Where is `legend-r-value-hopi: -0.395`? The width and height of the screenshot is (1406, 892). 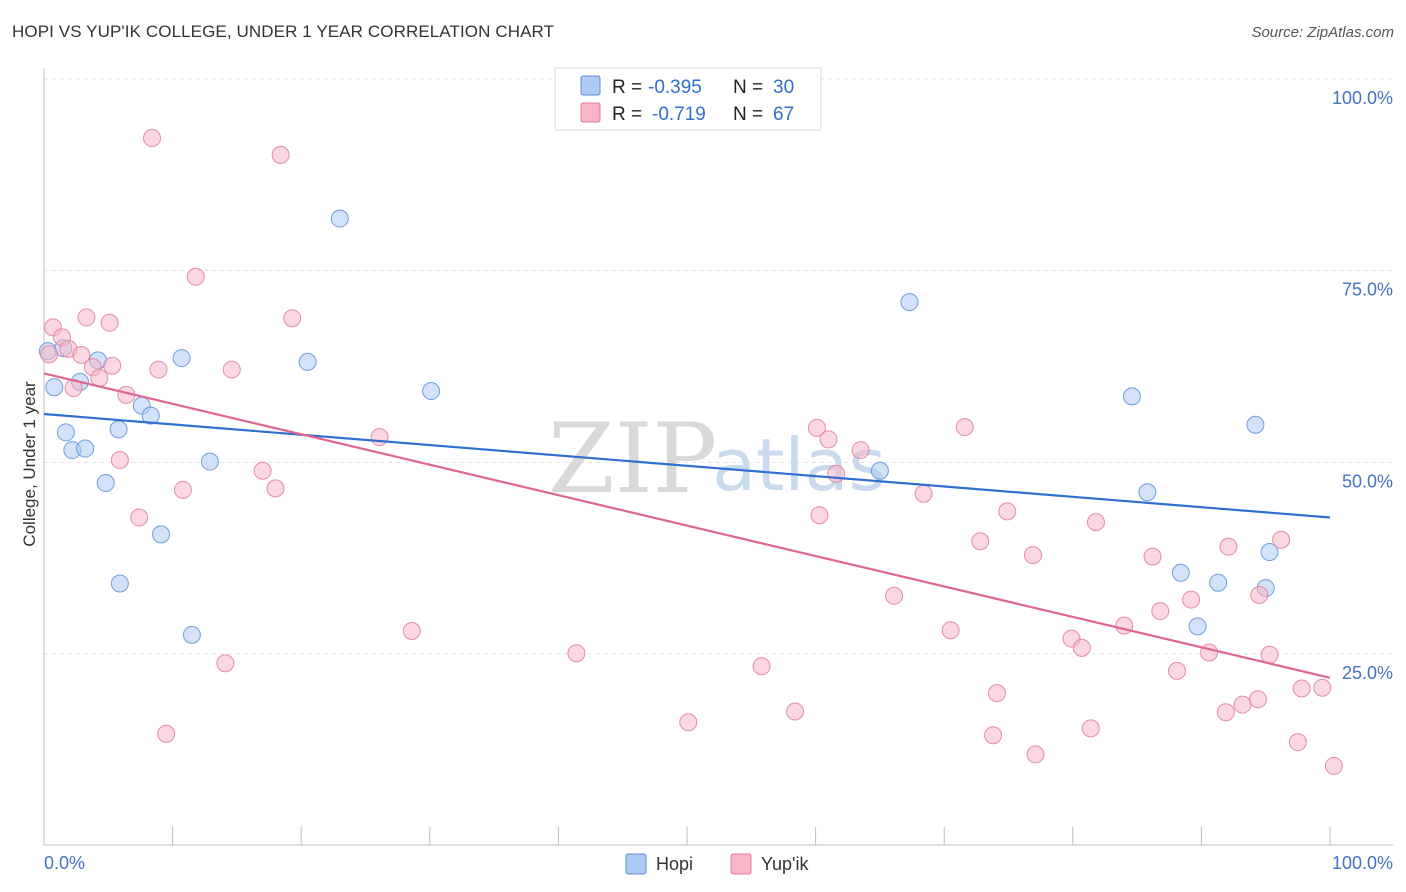
legend-r-value-hopi: -0.395 is located at coordinates (675, 87).